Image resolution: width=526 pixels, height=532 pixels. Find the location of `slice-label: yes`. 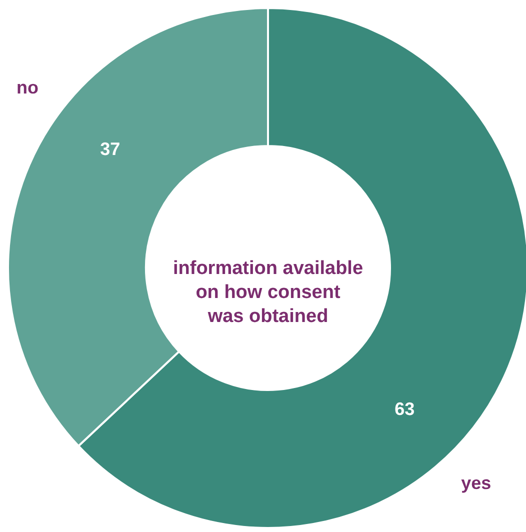

slice-label: yes is located at coordinates (476, 483).